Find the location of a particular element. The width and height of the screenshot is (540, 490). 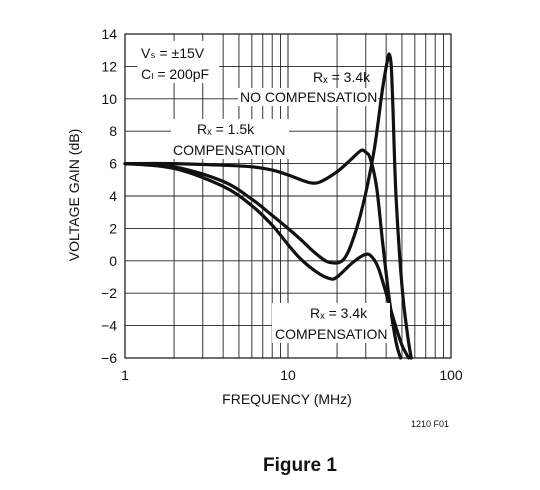

label-15k-comp-line2: COMPENSATION is located at coordinates (229, 150).